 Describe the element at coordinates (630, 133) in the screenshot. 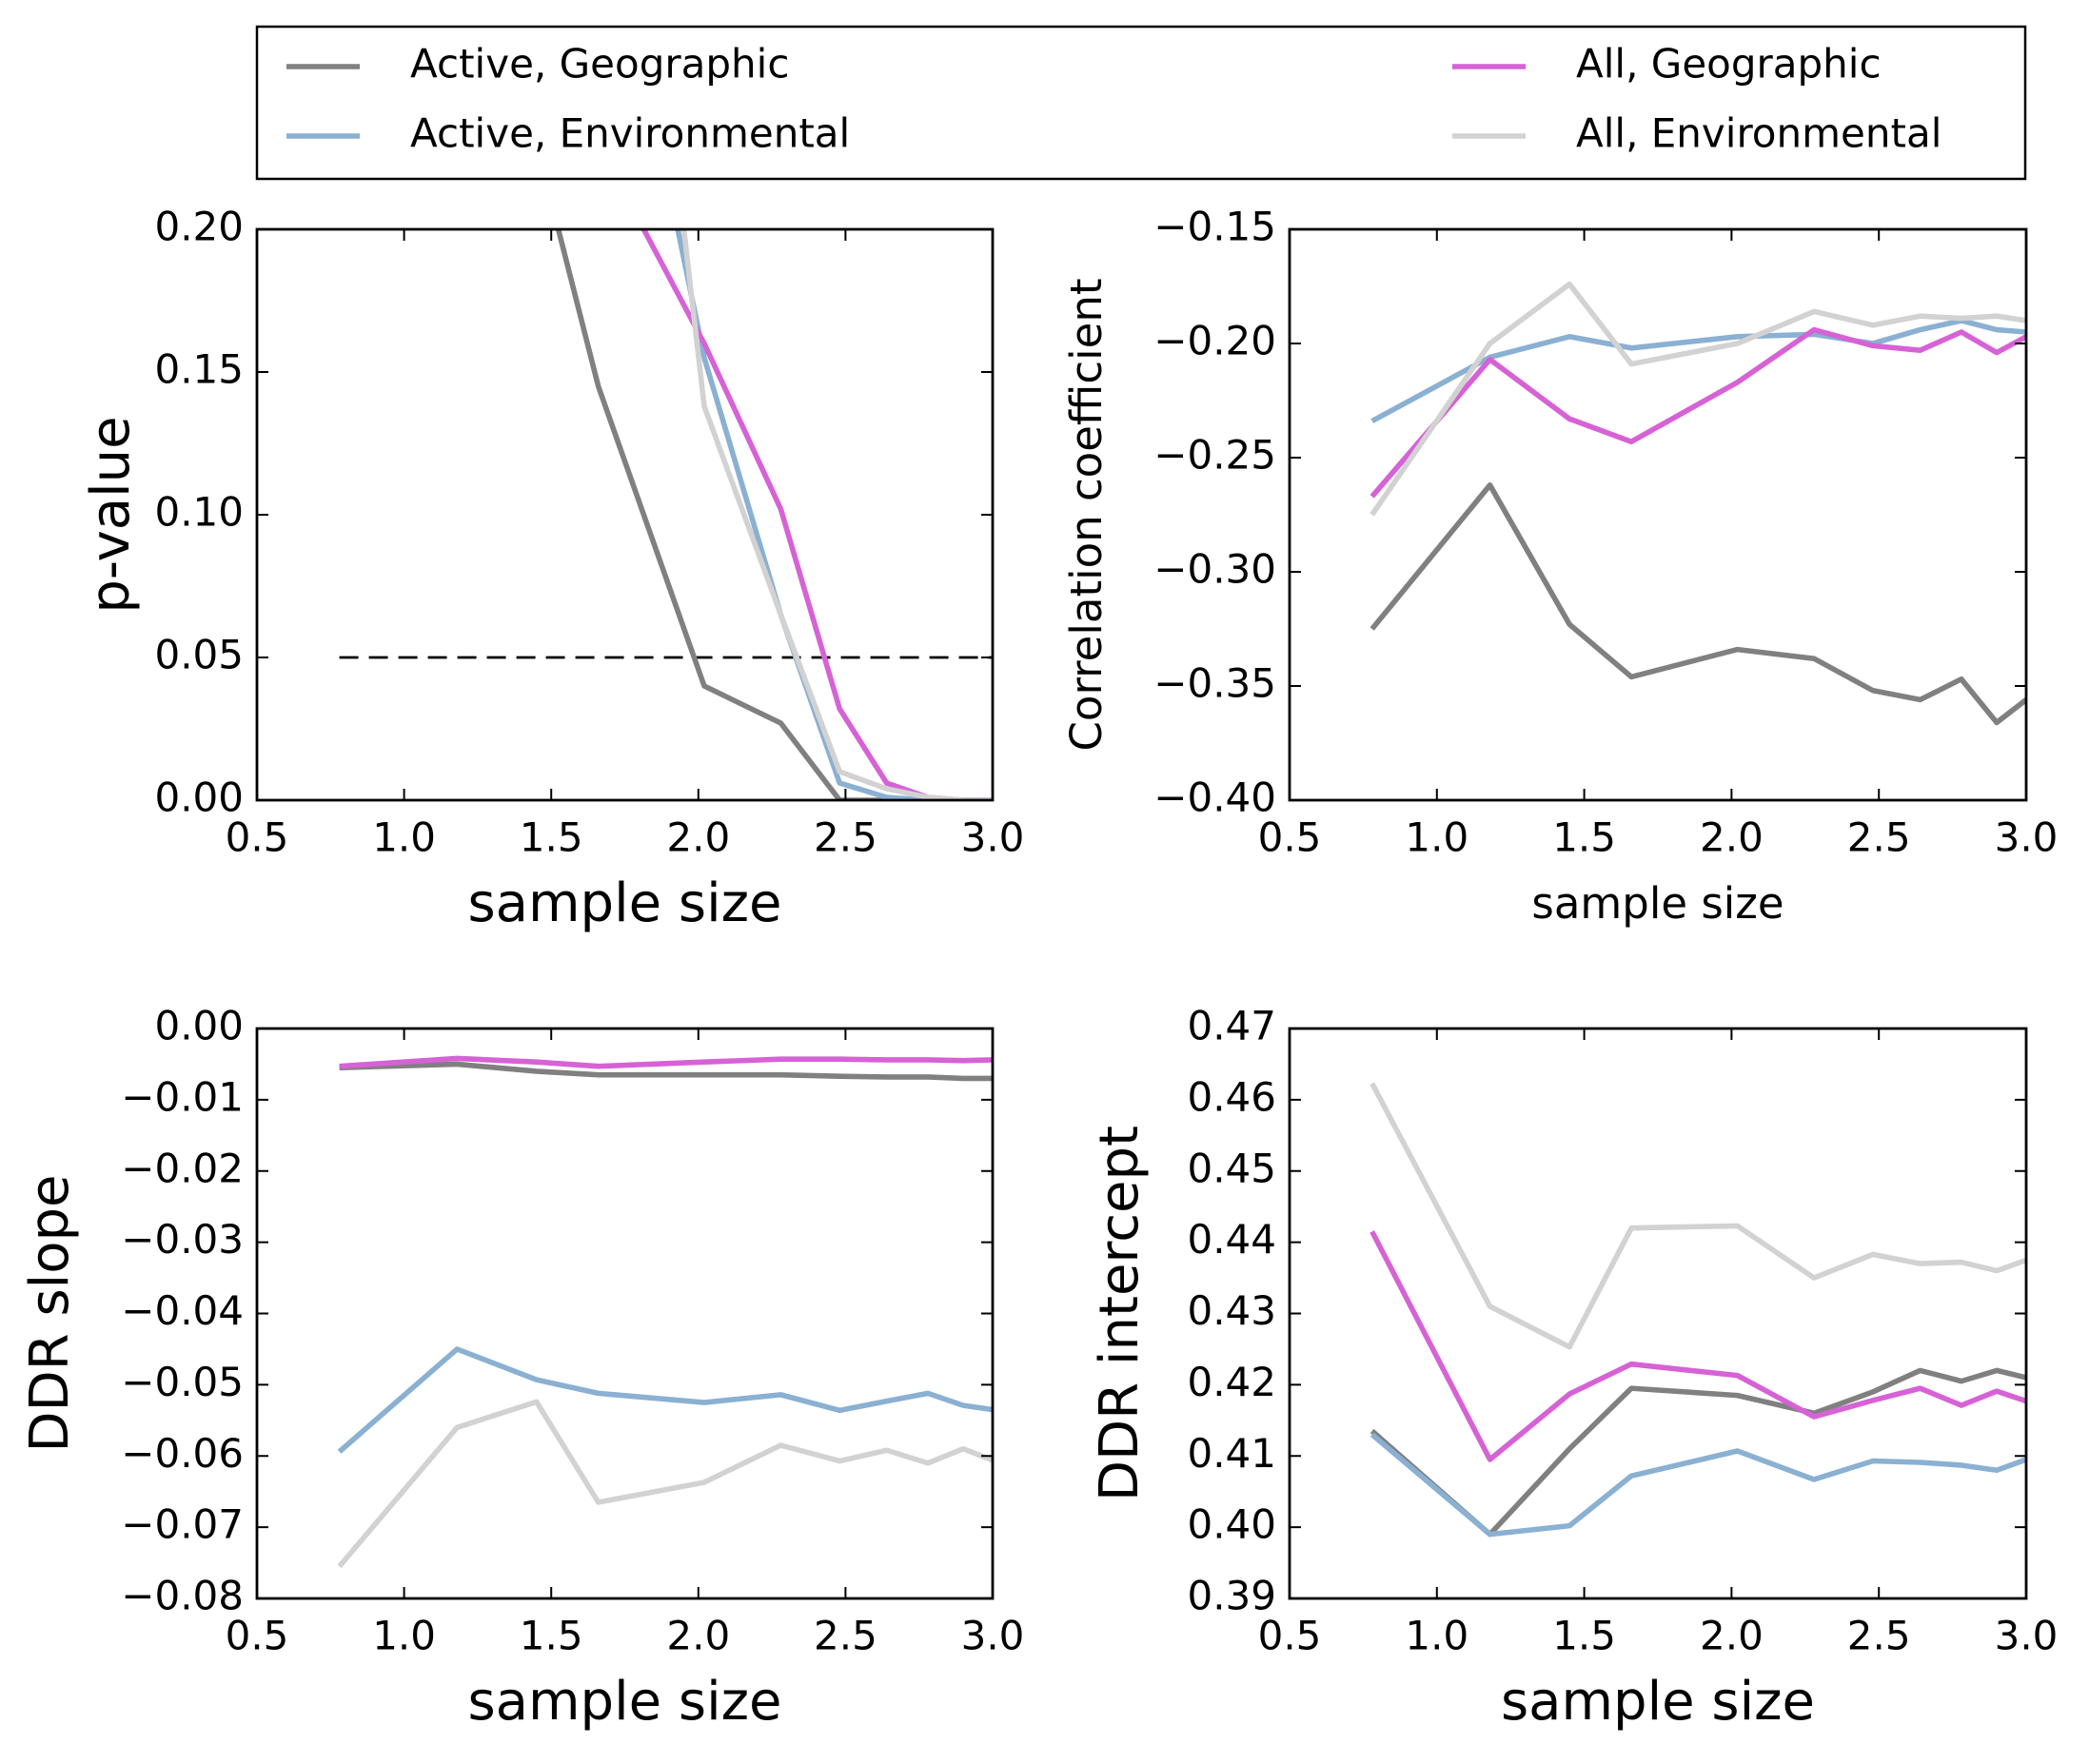

I see `legend-label: Active, Environmental` at that location.